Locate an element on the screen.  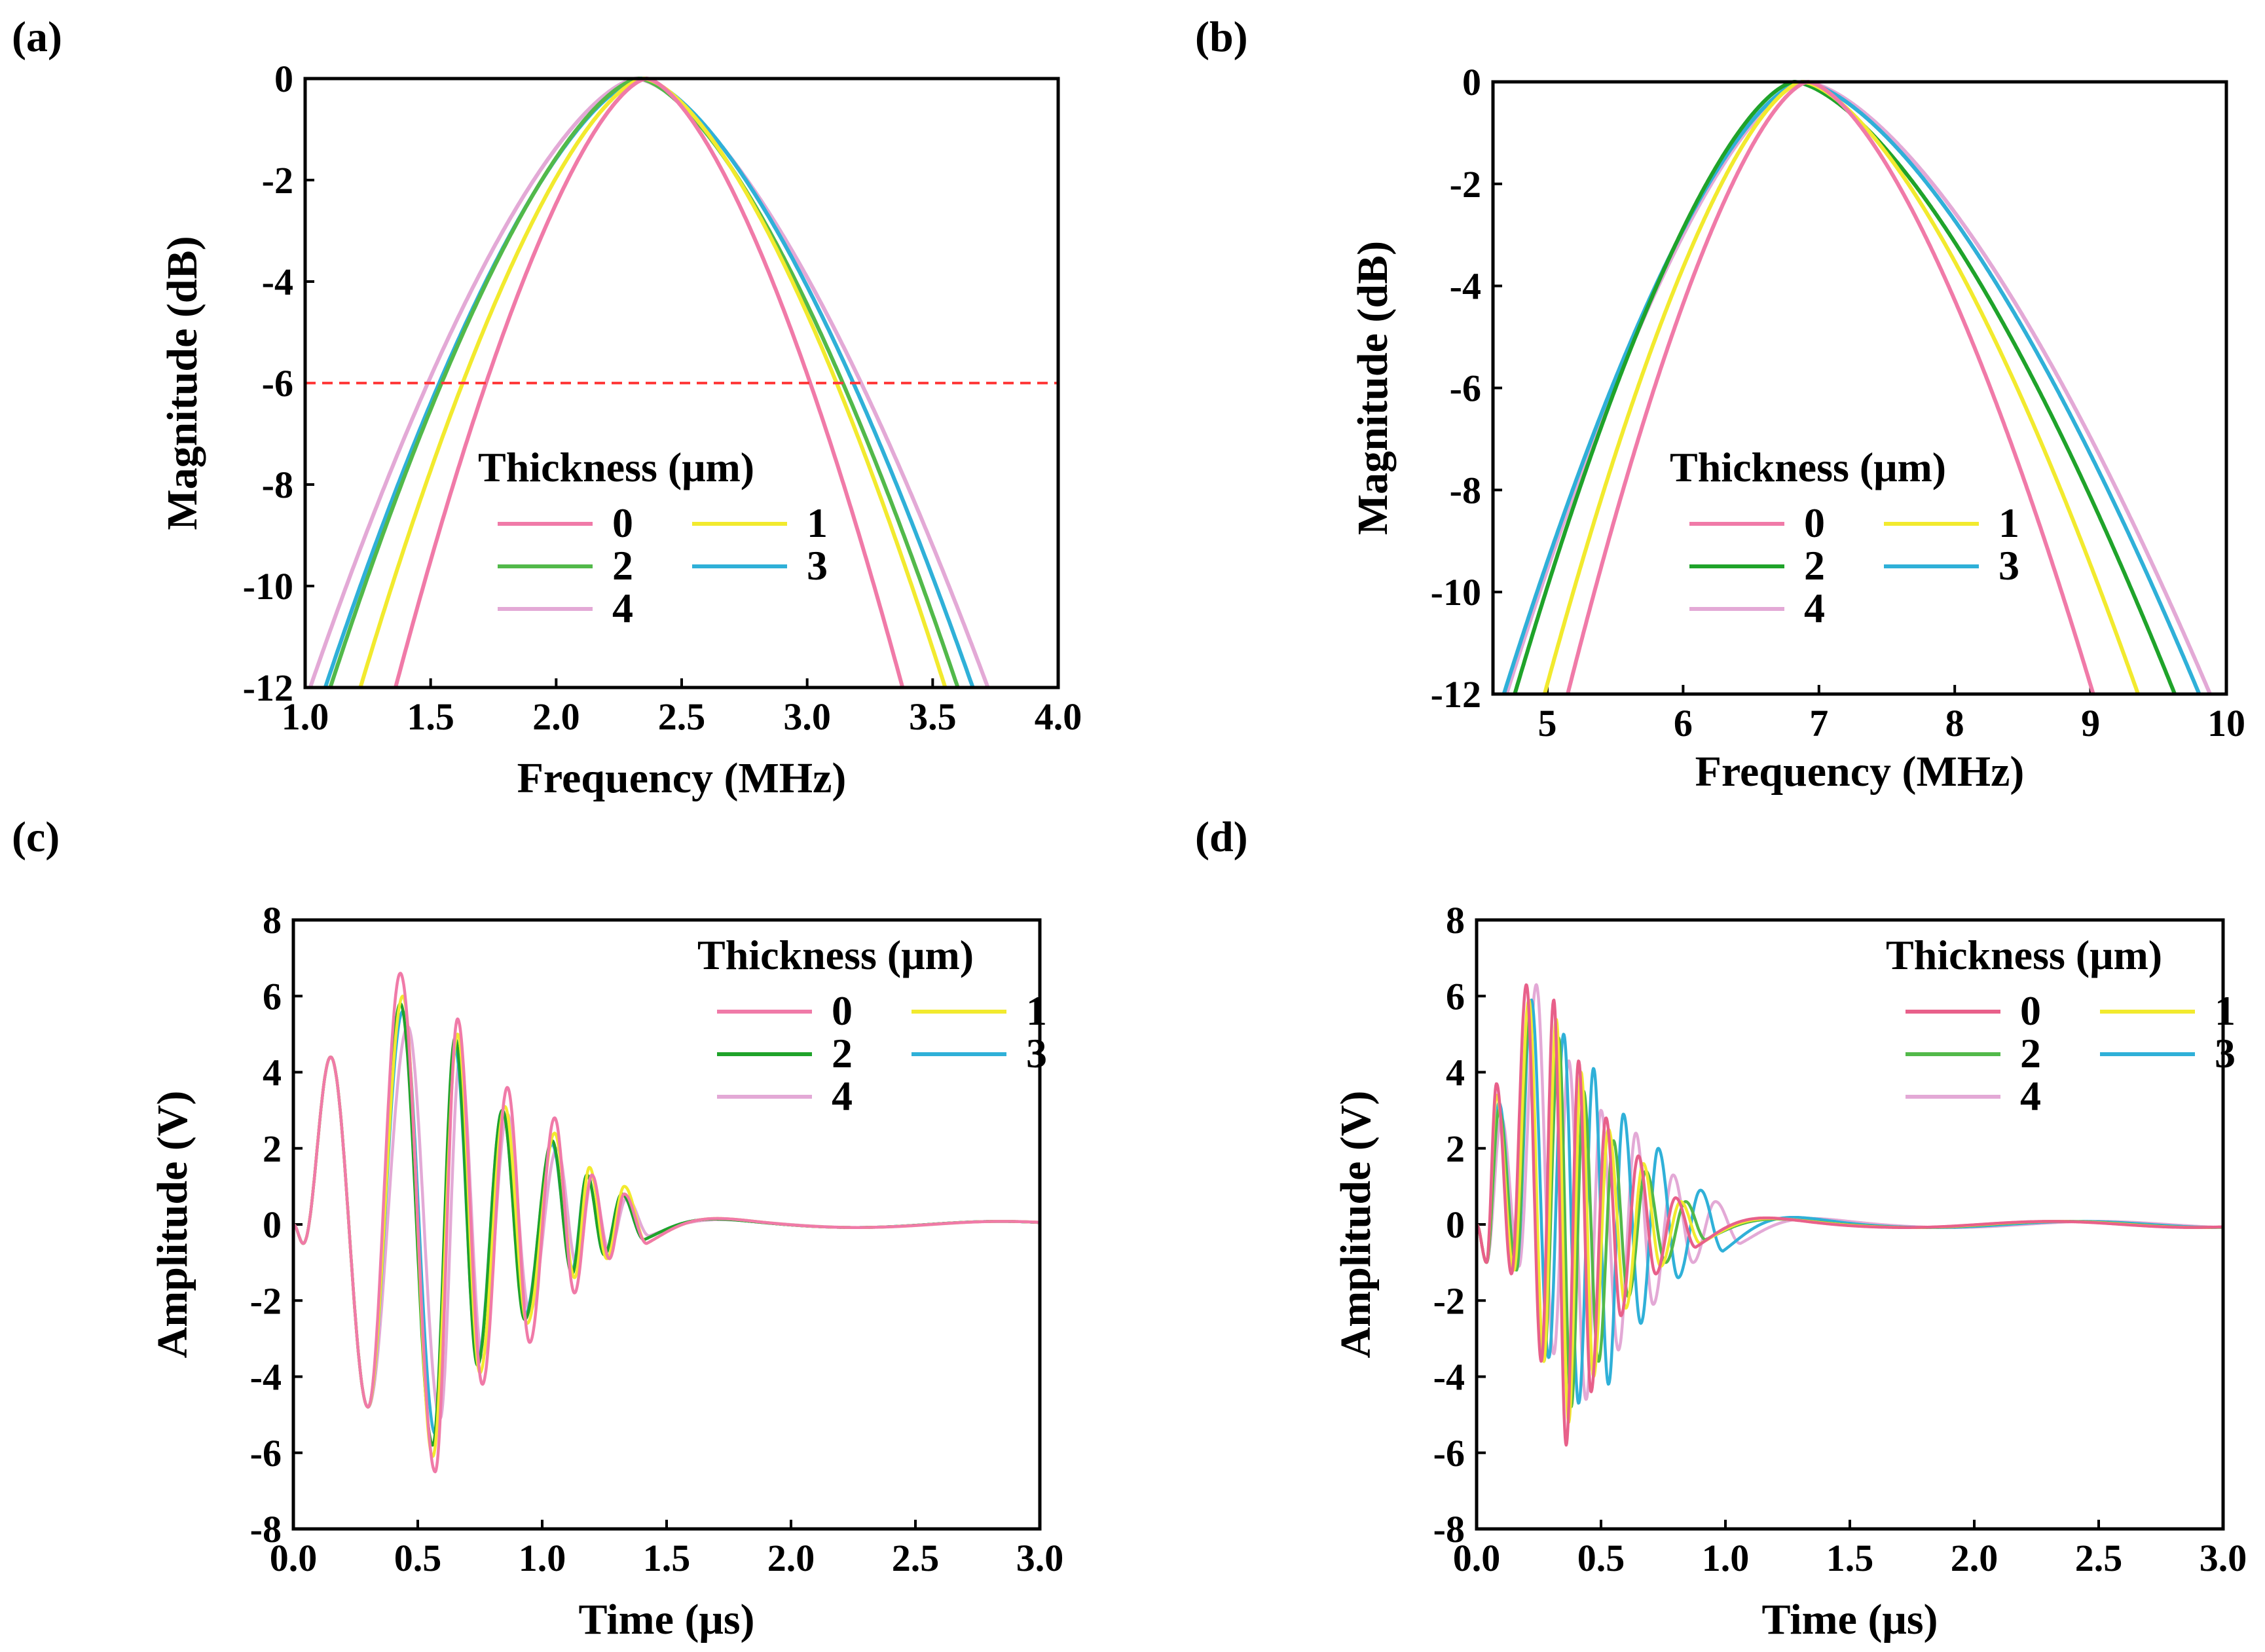
panel-label: (a) is located at coordinates (37, 37).